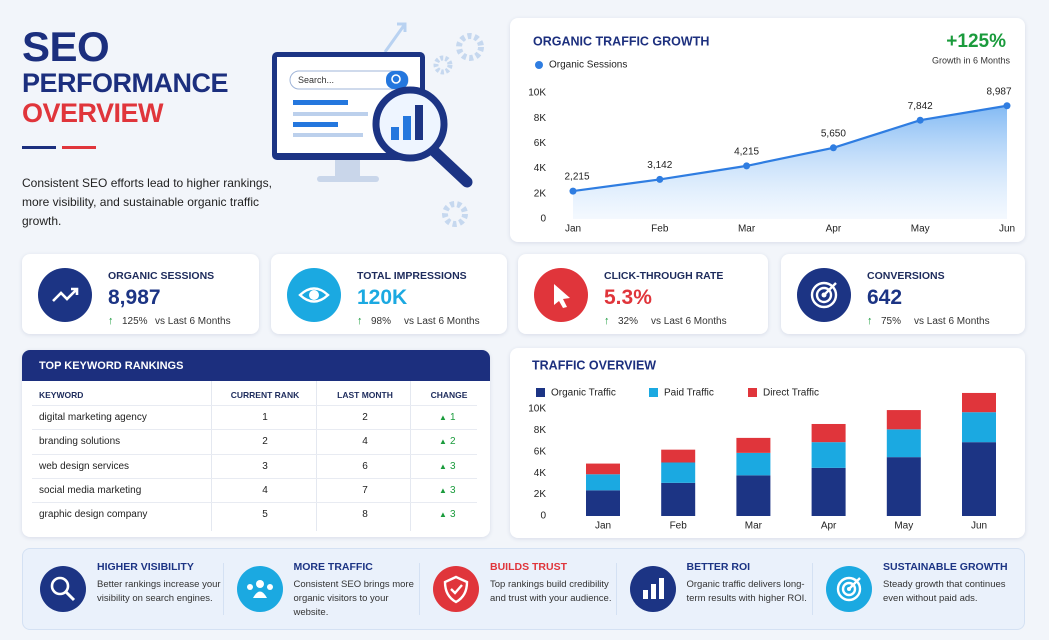  I want to click on keyword: branding solutions, so click(80, 442).